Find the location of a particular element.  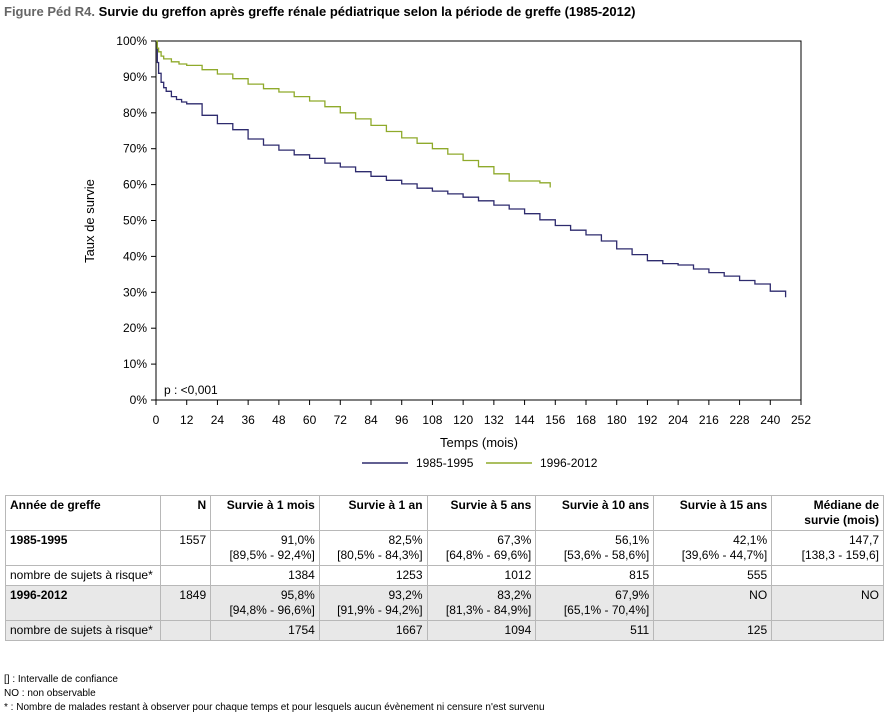

x-tick-label: 48 is located at coordinates (279, 420).